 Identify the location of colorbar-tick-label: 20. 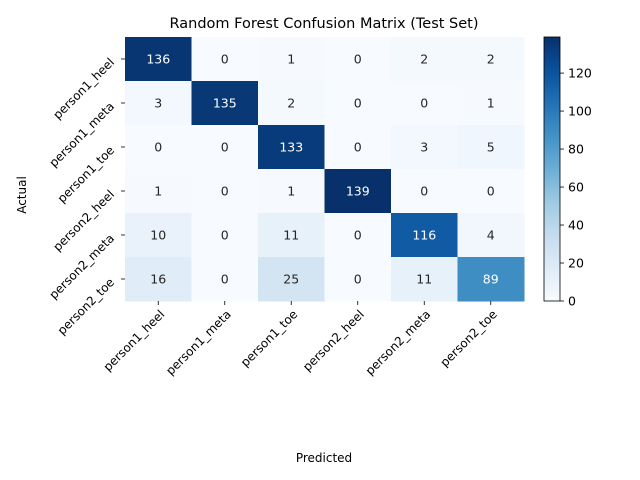
(576, 263).